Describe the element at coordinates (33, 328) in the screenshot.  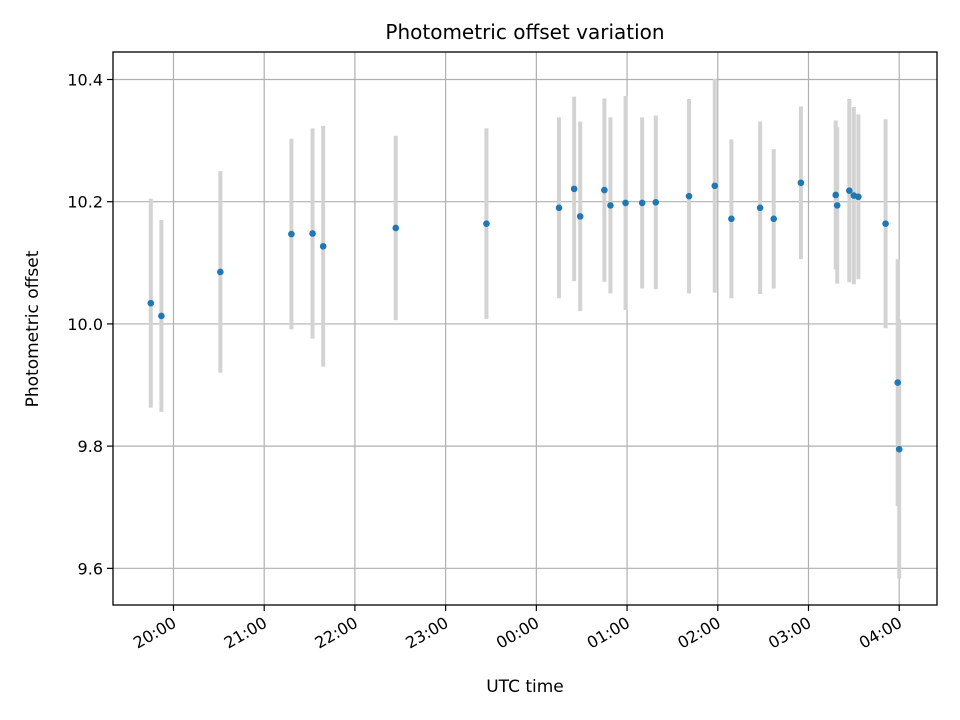
I see `y-axis-label: Photometric offset` at that location.